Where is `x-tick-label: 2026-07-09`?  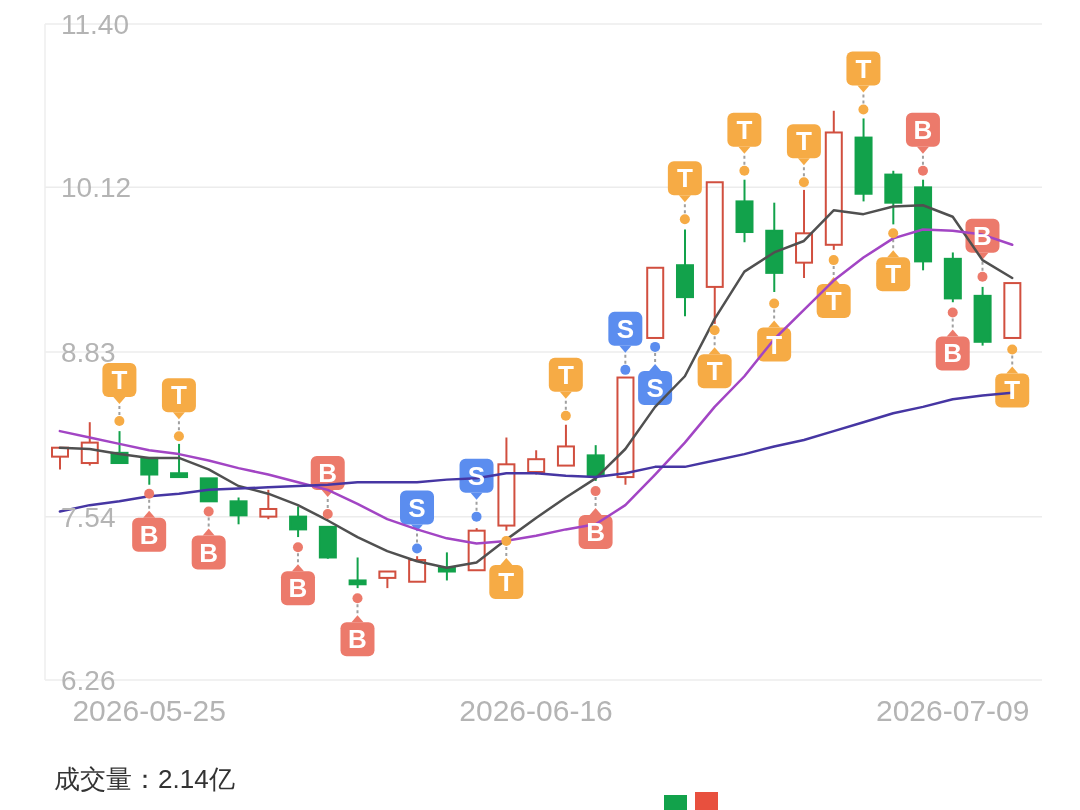 x-tick-label: 2026-07-09 is located at coordinates (952, 711).